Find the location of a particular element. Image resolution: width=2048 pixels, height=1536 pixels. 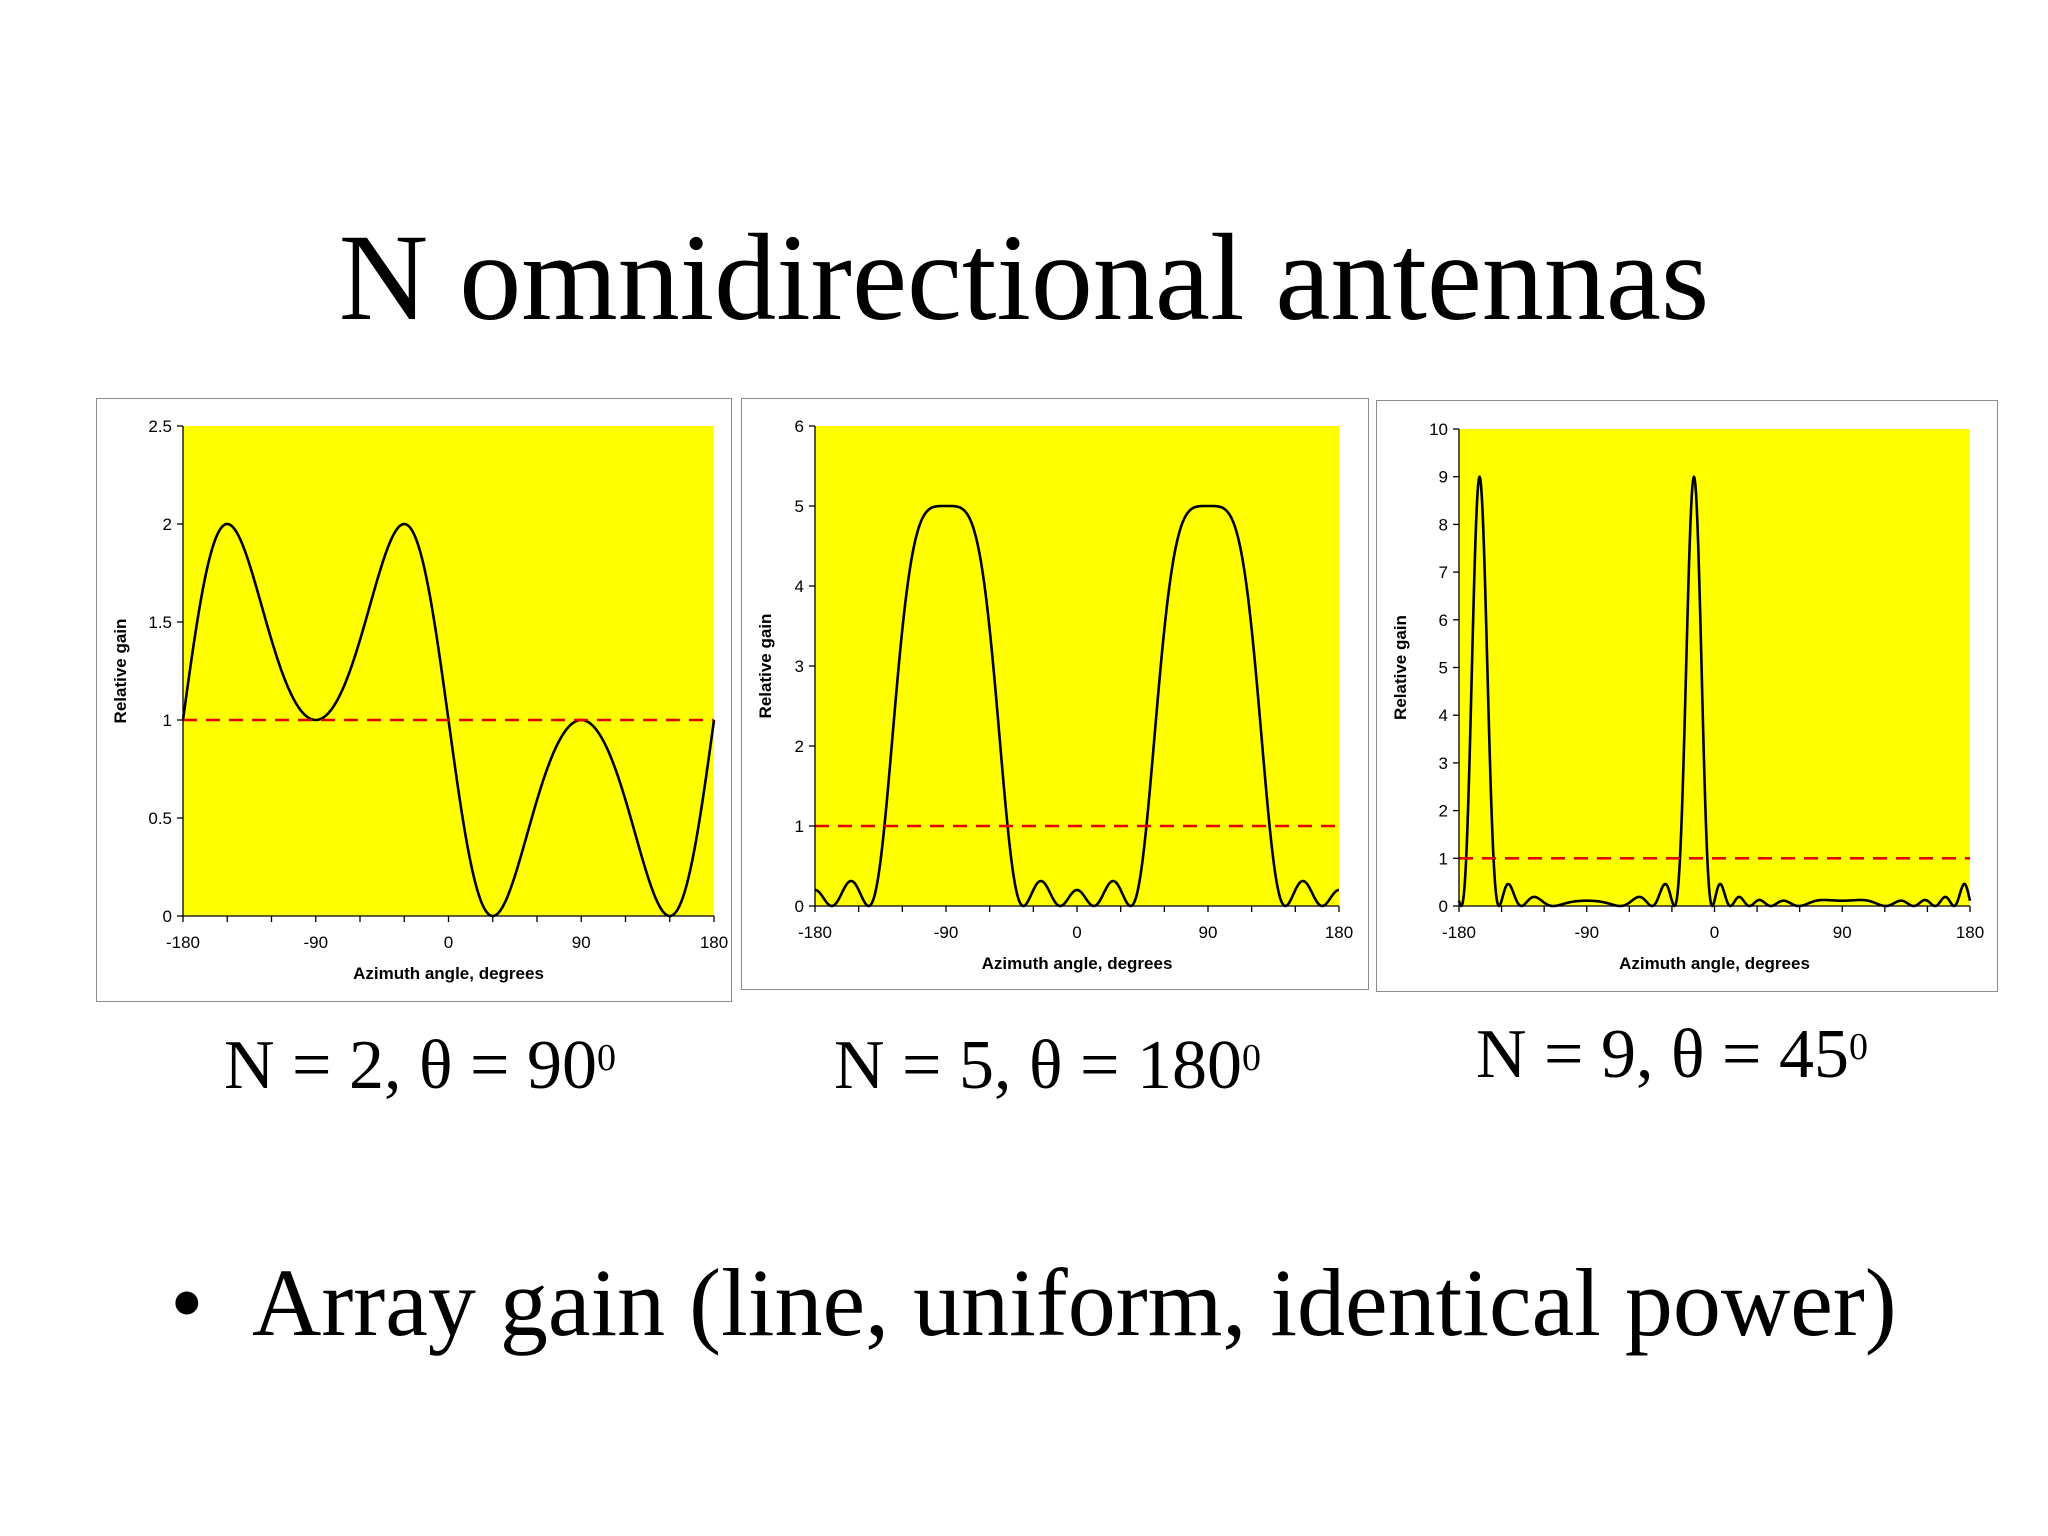

caption-n5: N = 5, θ = 1800 is located at coordinates (1047, 1066).